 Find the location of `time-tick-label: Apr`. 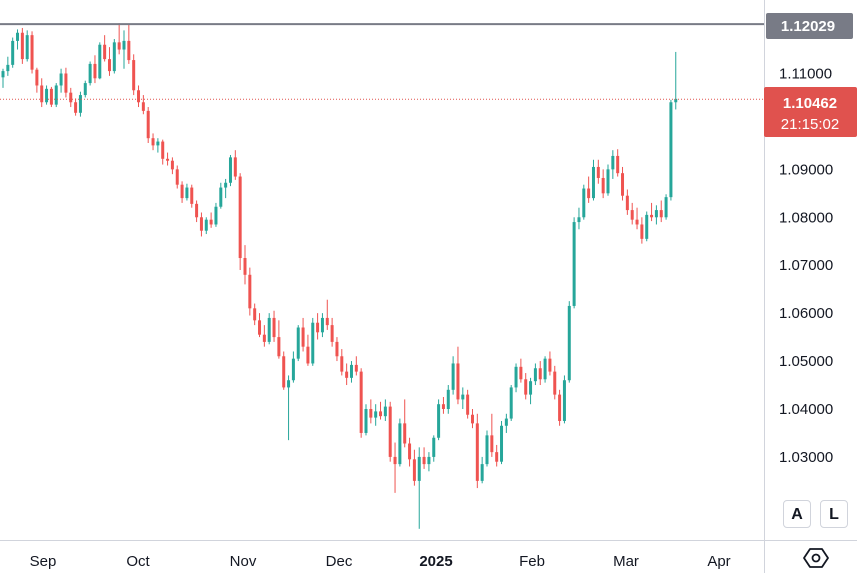

time-tick-label: Apr is located at coordinates (718, 561).